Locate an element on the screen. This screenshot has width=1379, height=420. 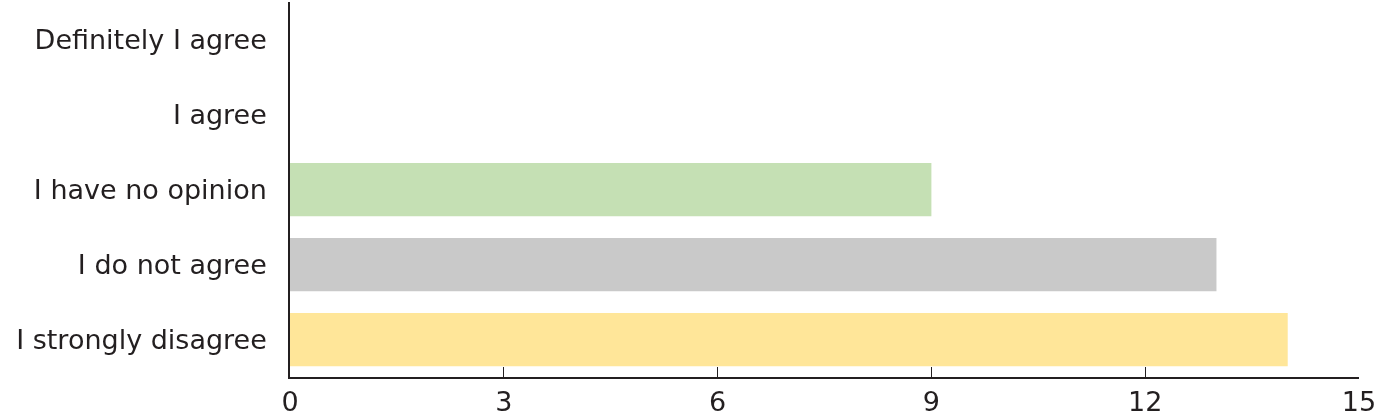
y-tick-label: I strongly disagree is located at coordinates (141, 339).